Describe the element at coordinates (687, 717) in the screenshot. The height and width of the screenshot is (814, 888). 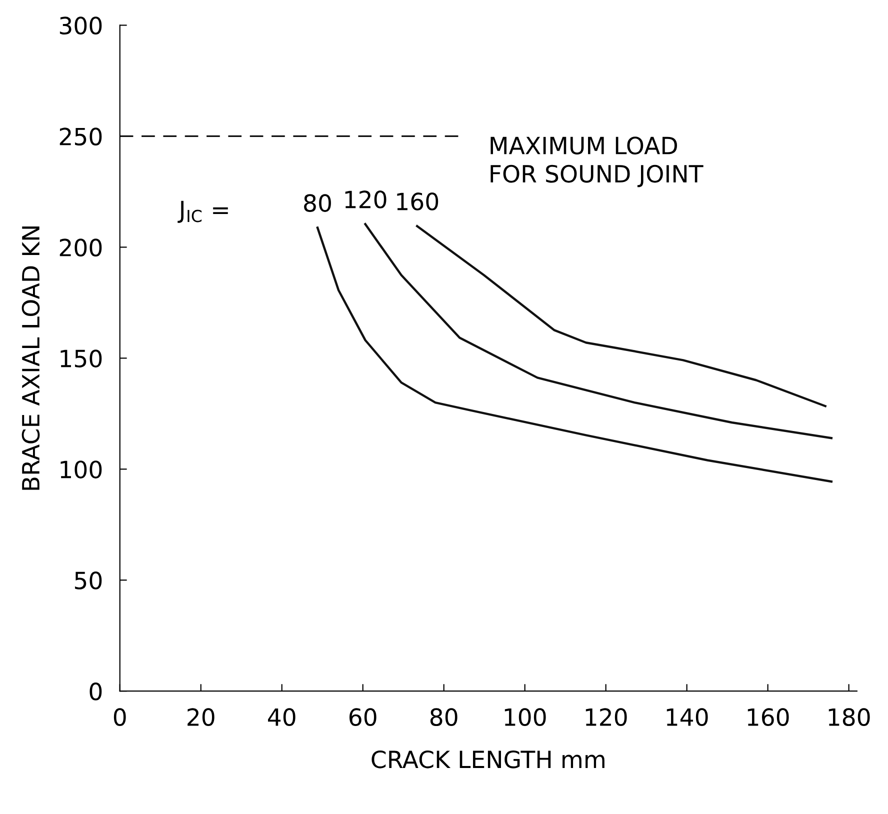
I see `x-tick-label: 140` at that location.